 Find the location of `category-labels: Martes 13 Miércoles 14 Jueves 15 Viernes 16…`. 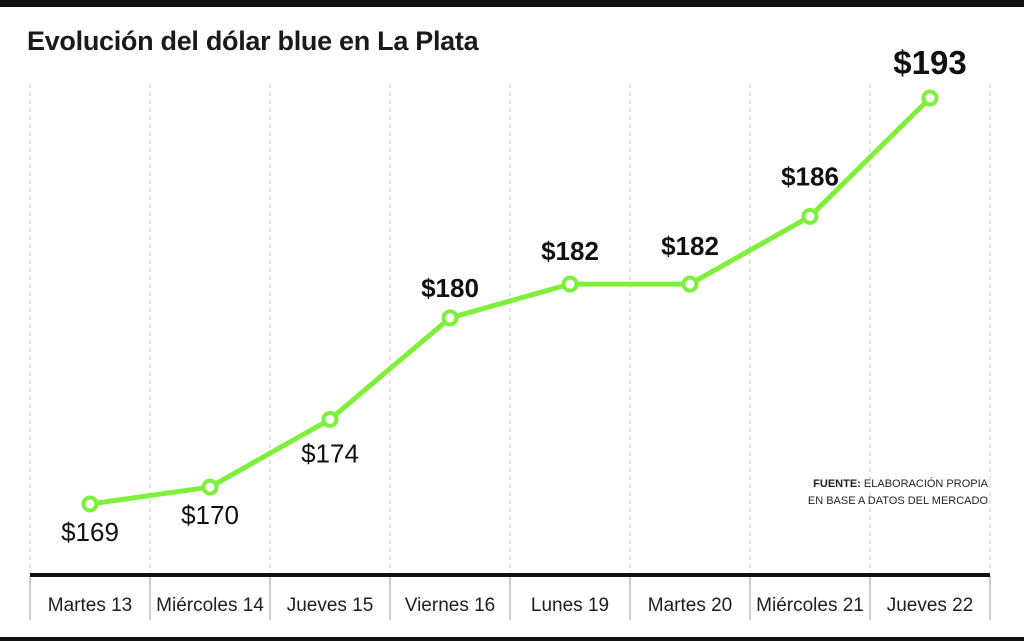

category-labels: Martes 13 Miércoles 14 Jueves 15 Viernes 16… is located at coordinates (511, 605).